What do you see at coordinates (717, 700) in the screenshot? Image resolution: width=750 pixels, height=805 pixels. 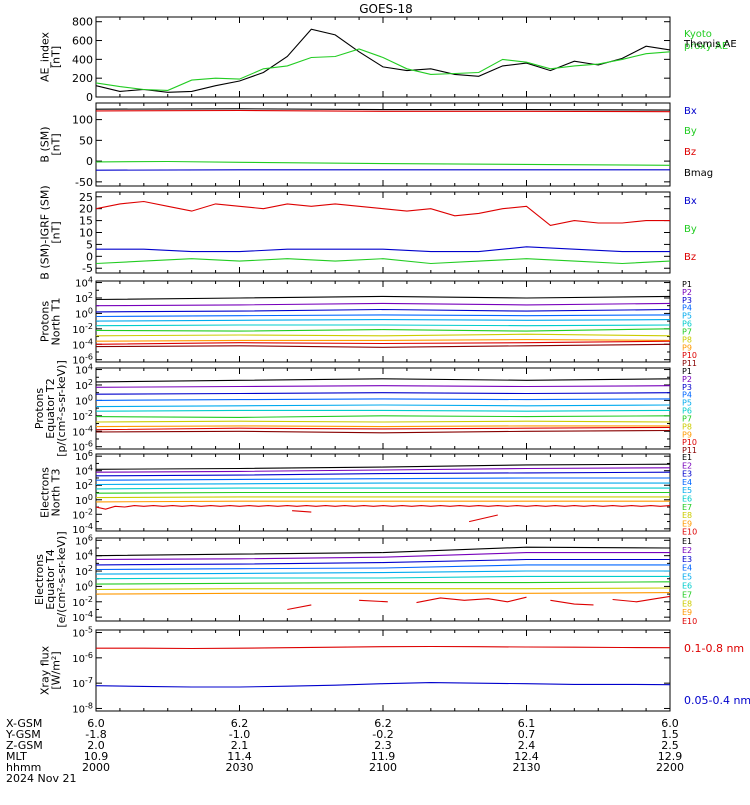 I see `legend-entry: 0.05-0.4 nm` at bounding box center [717, 700].